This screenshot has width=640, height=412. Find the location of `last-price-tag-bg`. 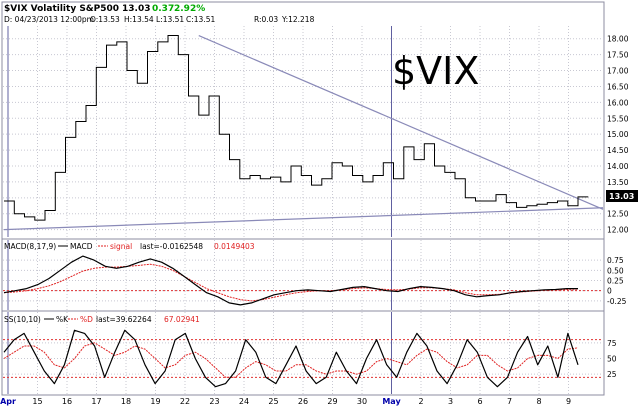

last-price-tag-bg is located at coordinates (622, 196).